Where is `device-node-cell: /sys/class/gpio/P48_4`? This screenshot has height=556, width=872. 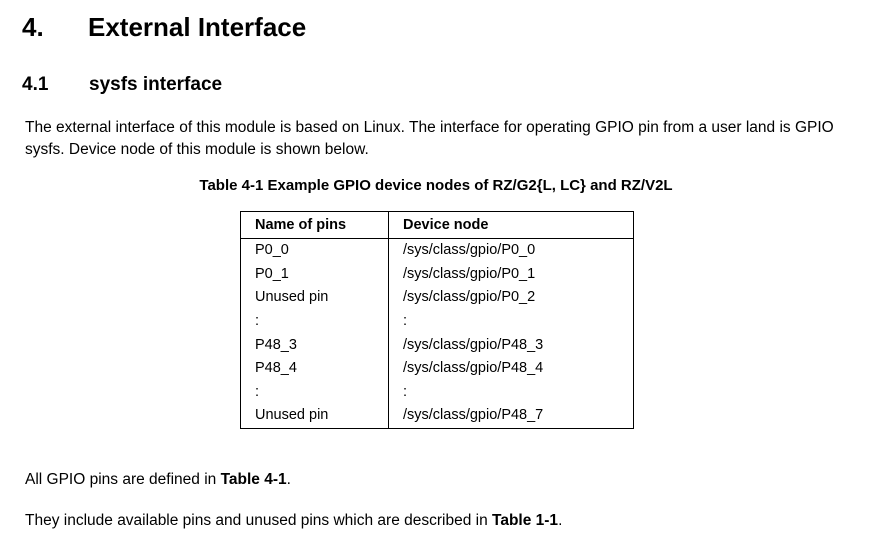 device-node-cell: /sys/class/gpio/P48_4 is located at coordinates (511, 368).